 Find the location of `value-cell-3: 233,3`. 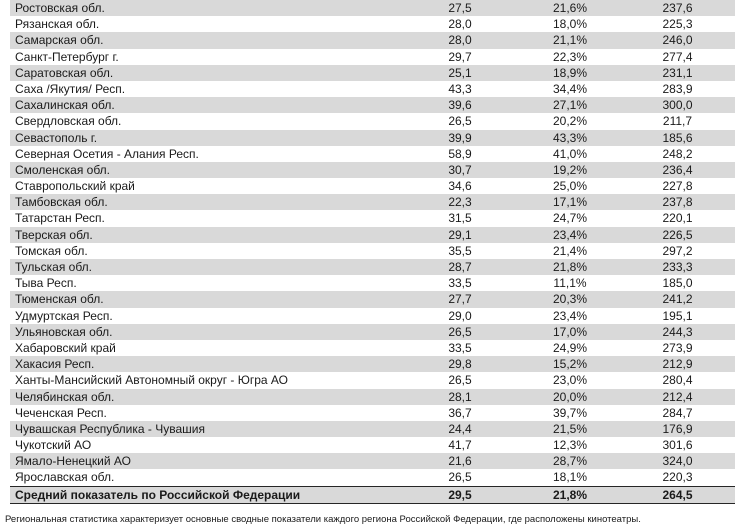

value-cell-3: 233,3 is located at coordinates (677, 267).